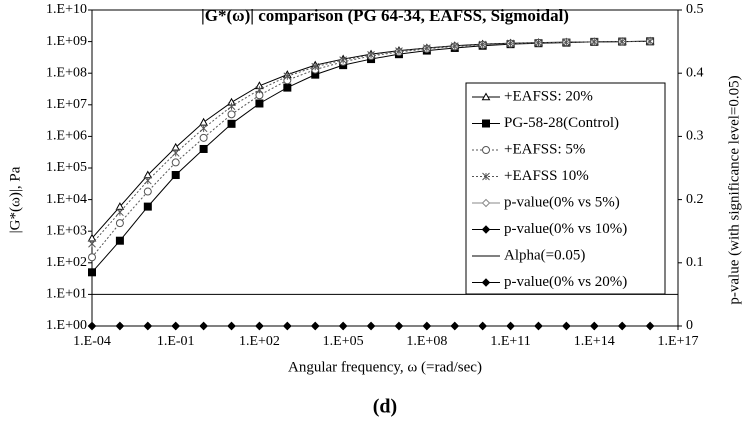  What do you see at coordinates (385, 407) in the screenshot?
I see `caption: (d)` at bounding box center [385, 407].